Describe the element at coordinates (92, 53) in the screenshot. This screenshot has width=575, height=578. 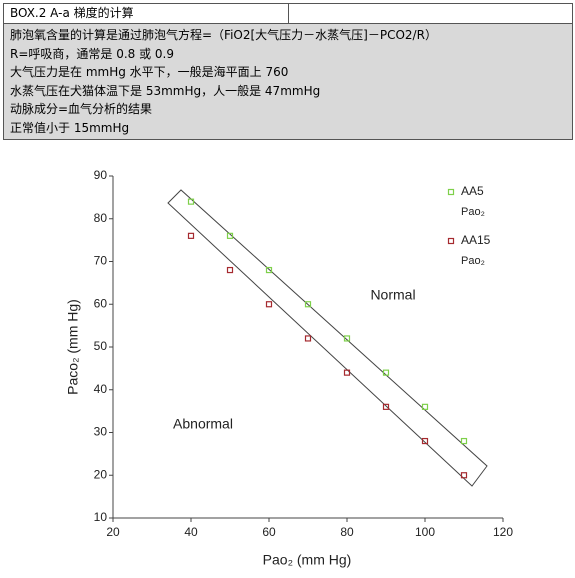
I see `box-line: R=呼吸商，通常是 0.8 或 0.9` at that location.